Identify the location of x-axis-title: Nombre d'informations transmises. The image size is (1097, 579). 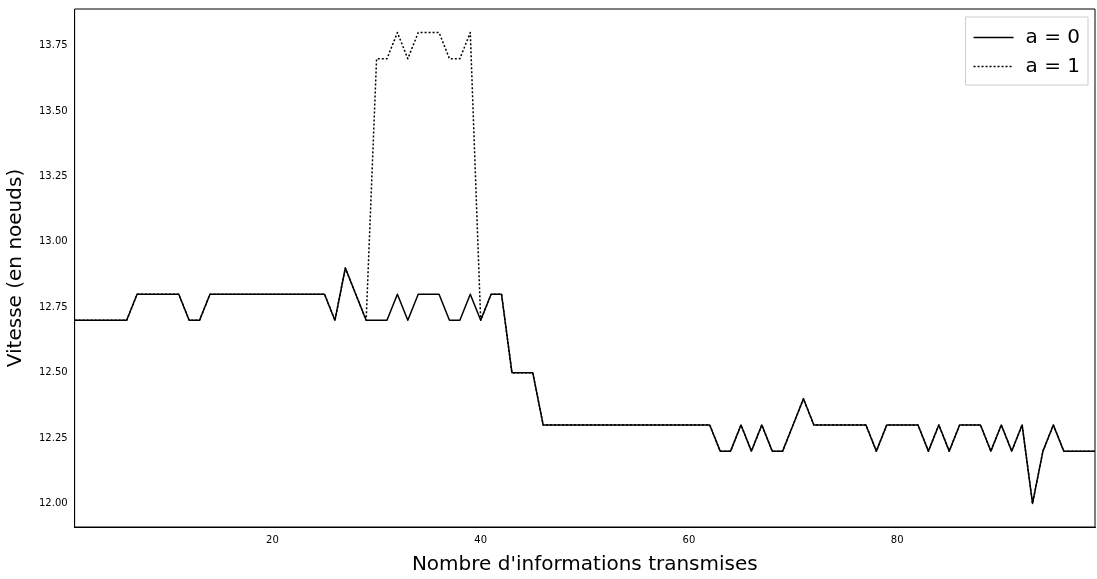
(584, 563).